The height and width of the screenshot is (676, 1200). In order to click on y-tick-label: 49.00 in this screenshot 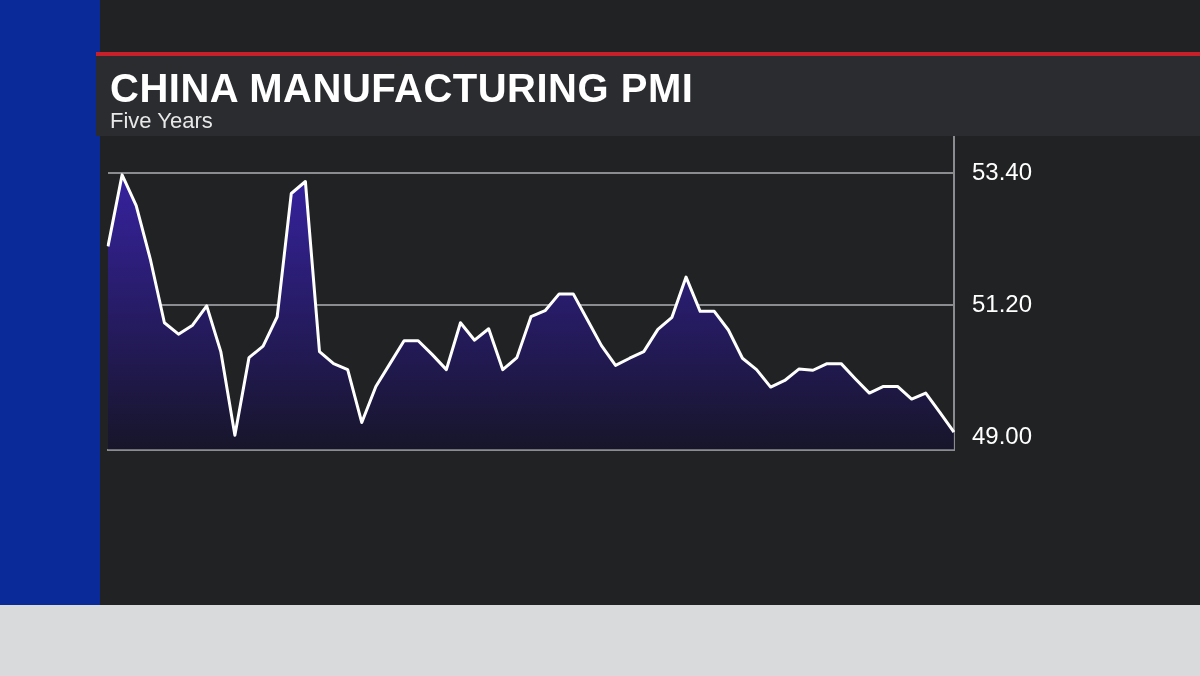, I will do `click(1001, 436)`.